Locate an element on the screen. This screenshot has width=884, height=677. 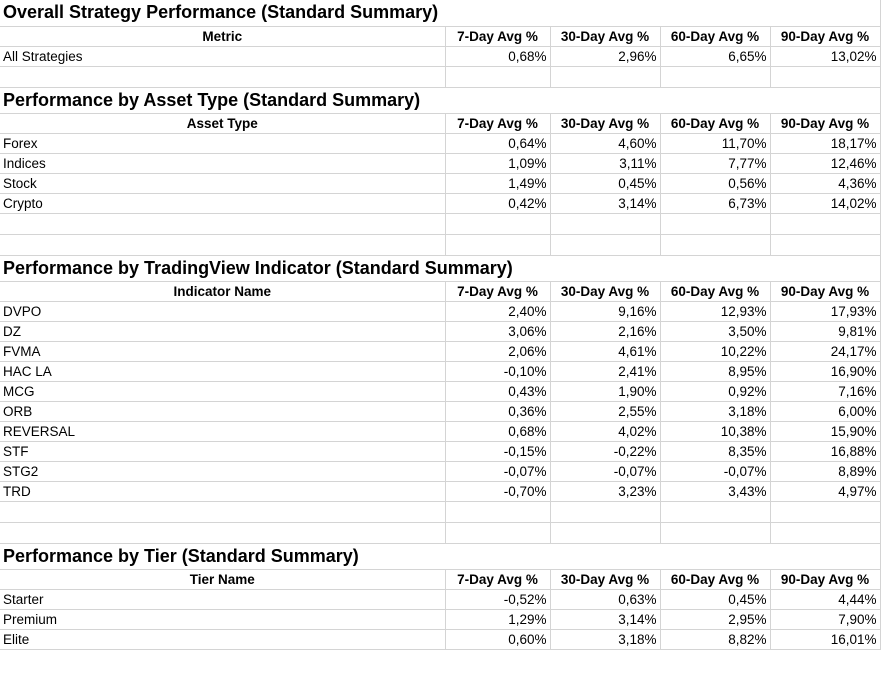
value-cell: 0,60% is located at coordinates (498, 639).